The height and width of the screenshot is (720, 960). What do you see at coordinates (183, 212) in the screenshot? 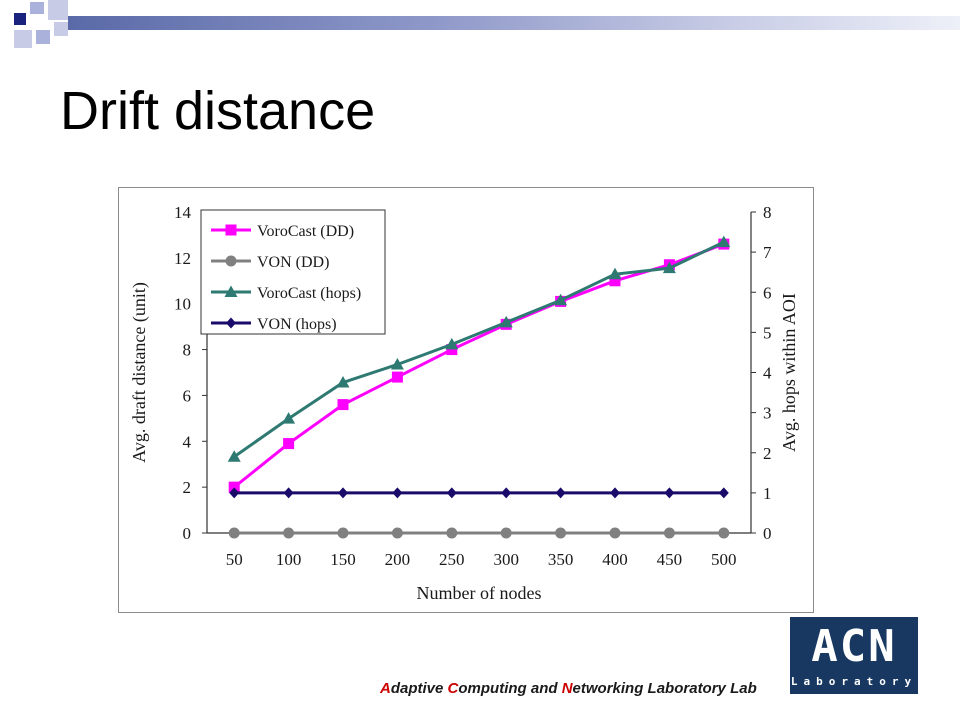
I see `y-tick-label-left: 14` at bounding box center [183, 212].